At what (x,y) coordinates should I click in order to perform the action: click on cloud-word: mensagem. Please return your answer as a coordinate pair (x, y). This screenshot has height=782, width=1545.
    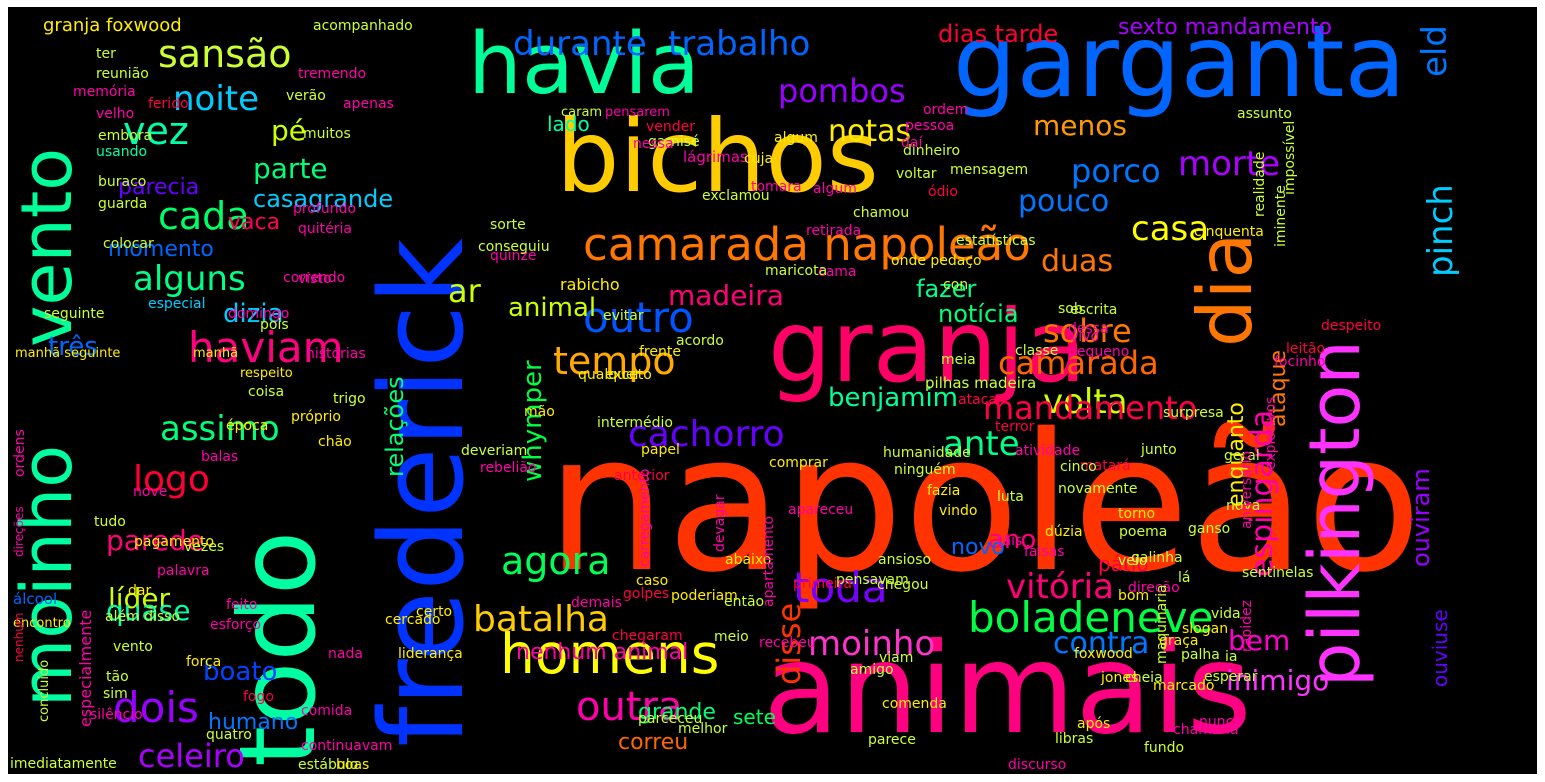
    Looking at the image, I should click on (989, 170).